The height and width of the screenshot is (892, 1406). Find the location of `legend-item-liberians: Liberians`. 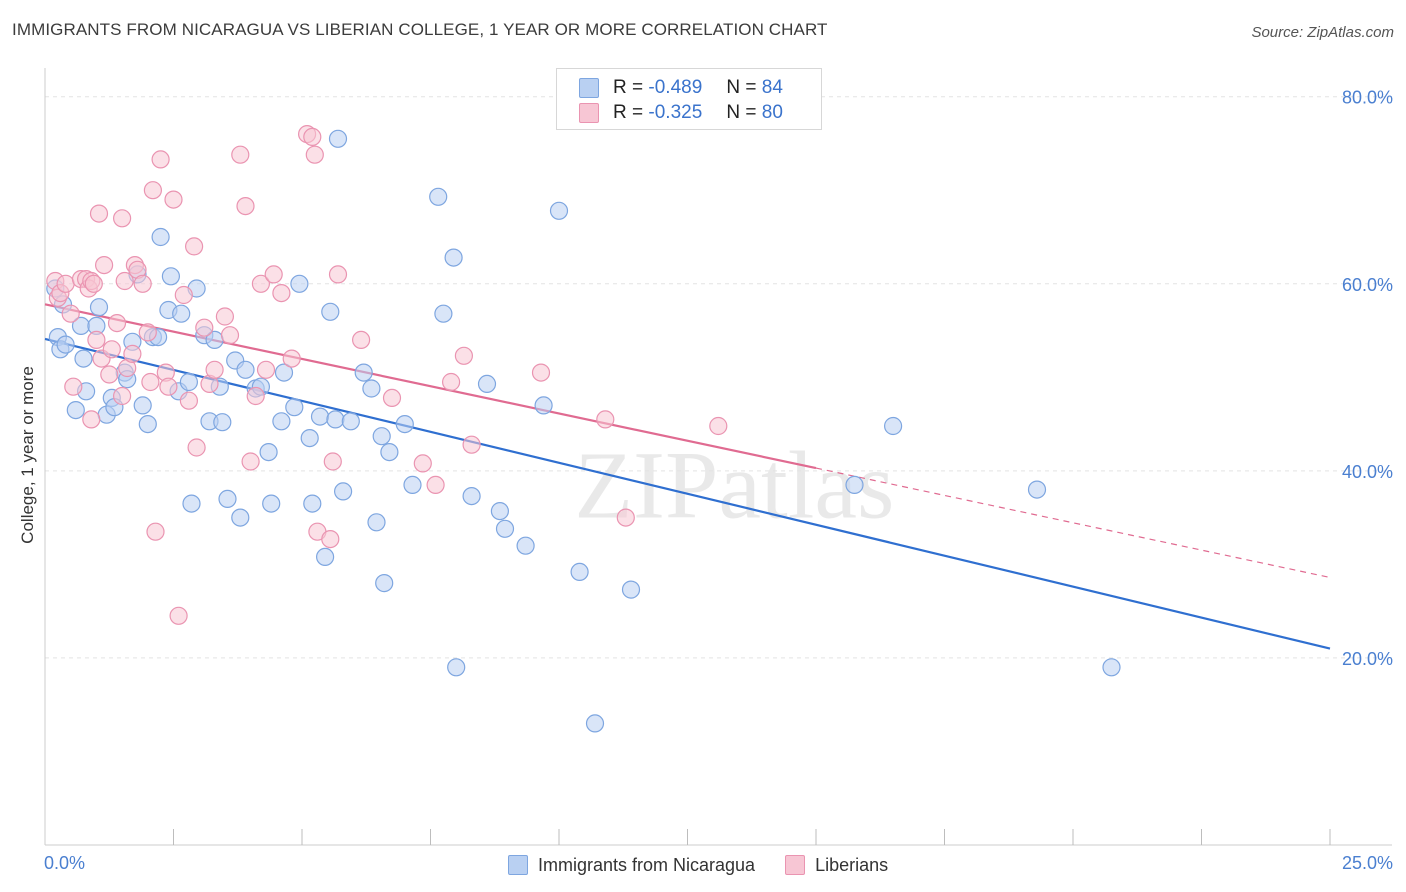

legend-item-liberians: Liberians is located at coordinates (836, 865).